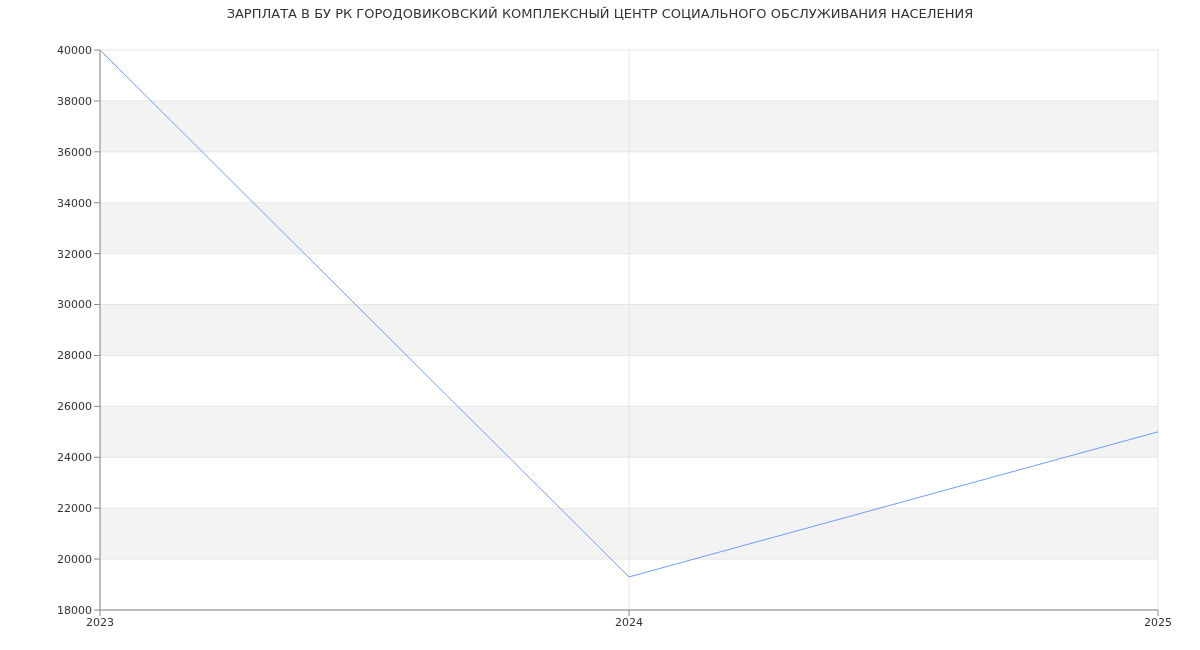 The height and width of the screenshot is (650, 1200). I want to click on y-tick-label: 28000, so click(74, 356).